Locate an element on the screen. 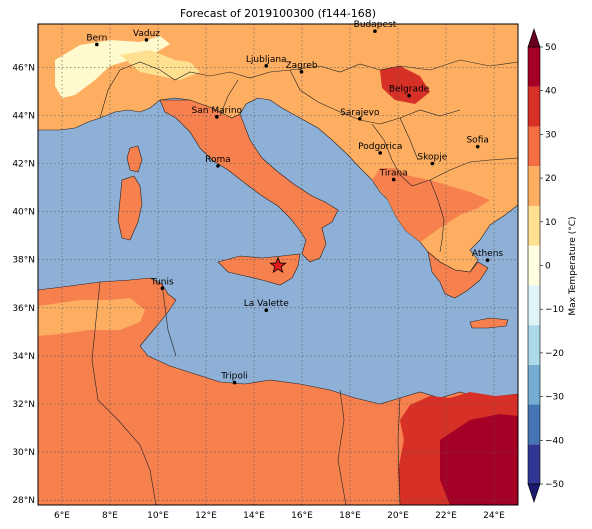 This screenshot has width=592, height=529. city-label: Athens is located at coordinates (487, 254).